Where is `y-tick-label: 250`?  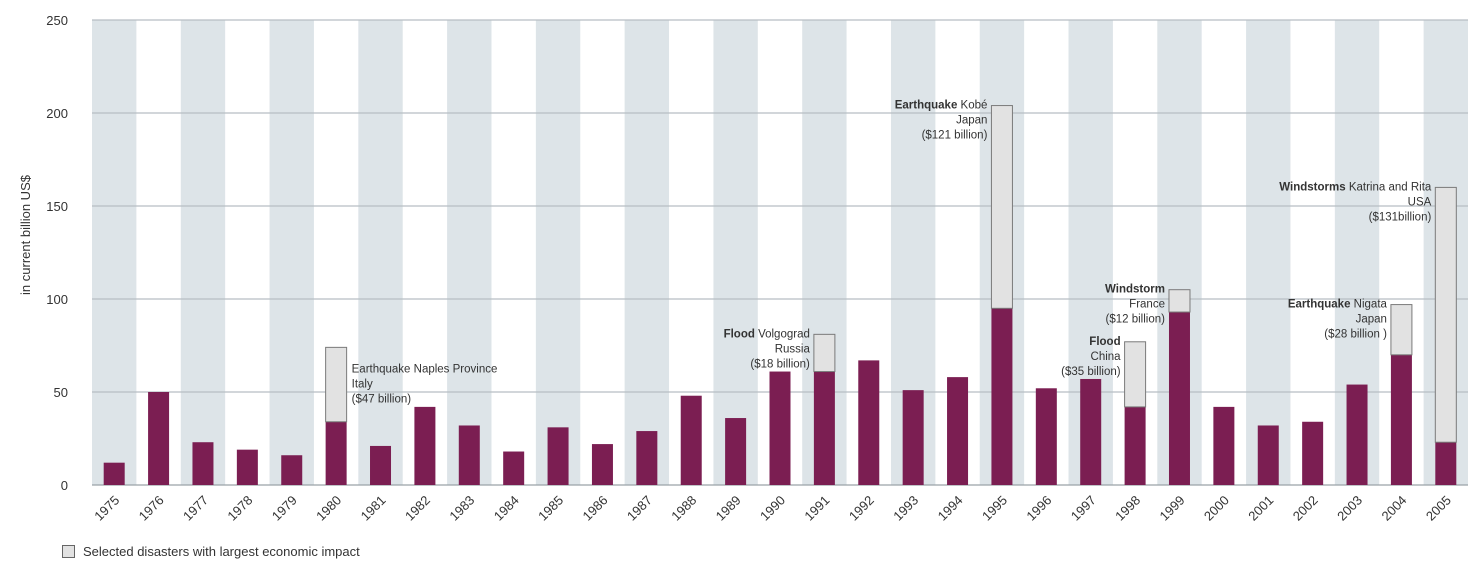
y-tick-label: 250 is located at coordinates (57, 20).